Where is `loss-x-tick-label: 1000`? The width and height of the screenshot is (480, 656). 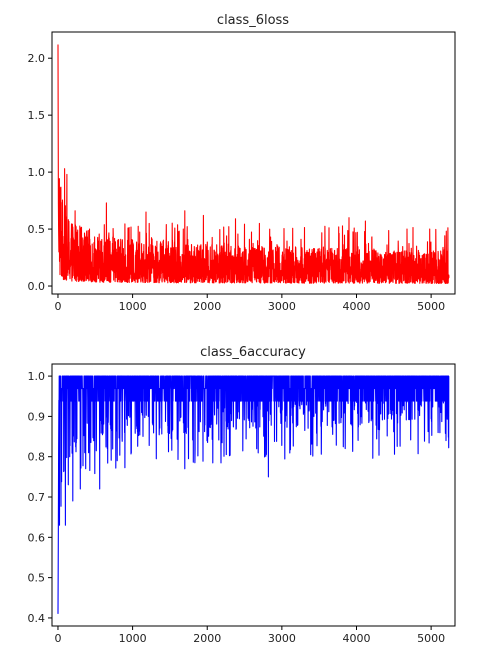 loss-x-tick-label: 1000 is located at coordinates (133, 306).